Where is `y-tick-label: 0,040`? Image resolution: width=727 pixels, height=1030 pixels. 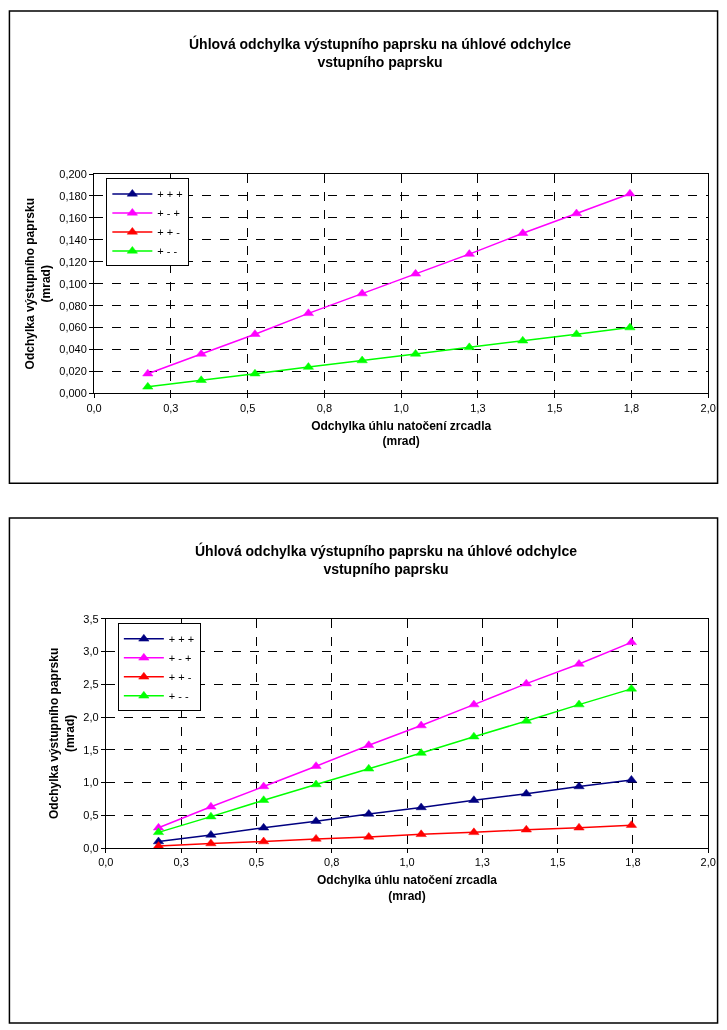
y-tick-label: 0,040 is located at coordinates (73, 349).